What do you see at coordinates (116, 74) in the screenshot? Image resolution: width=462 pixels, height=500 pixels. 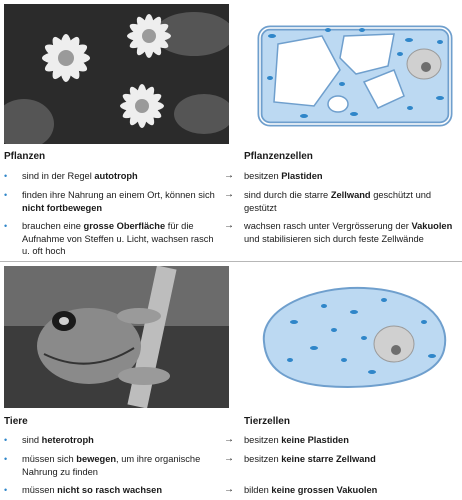 I see `daisy-flowers-photo` at bounding box center [116, 74].